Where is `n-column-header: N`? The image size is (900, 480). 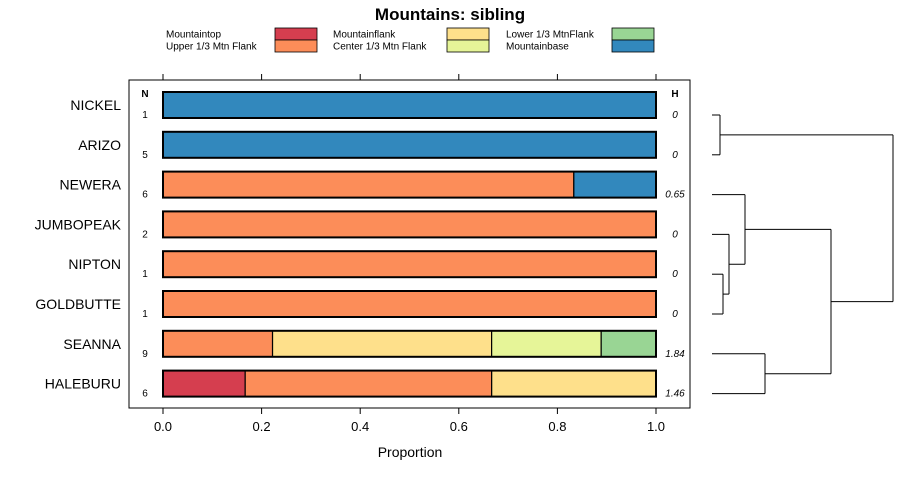
n-column-header: N is located at coordinates (144, 94).